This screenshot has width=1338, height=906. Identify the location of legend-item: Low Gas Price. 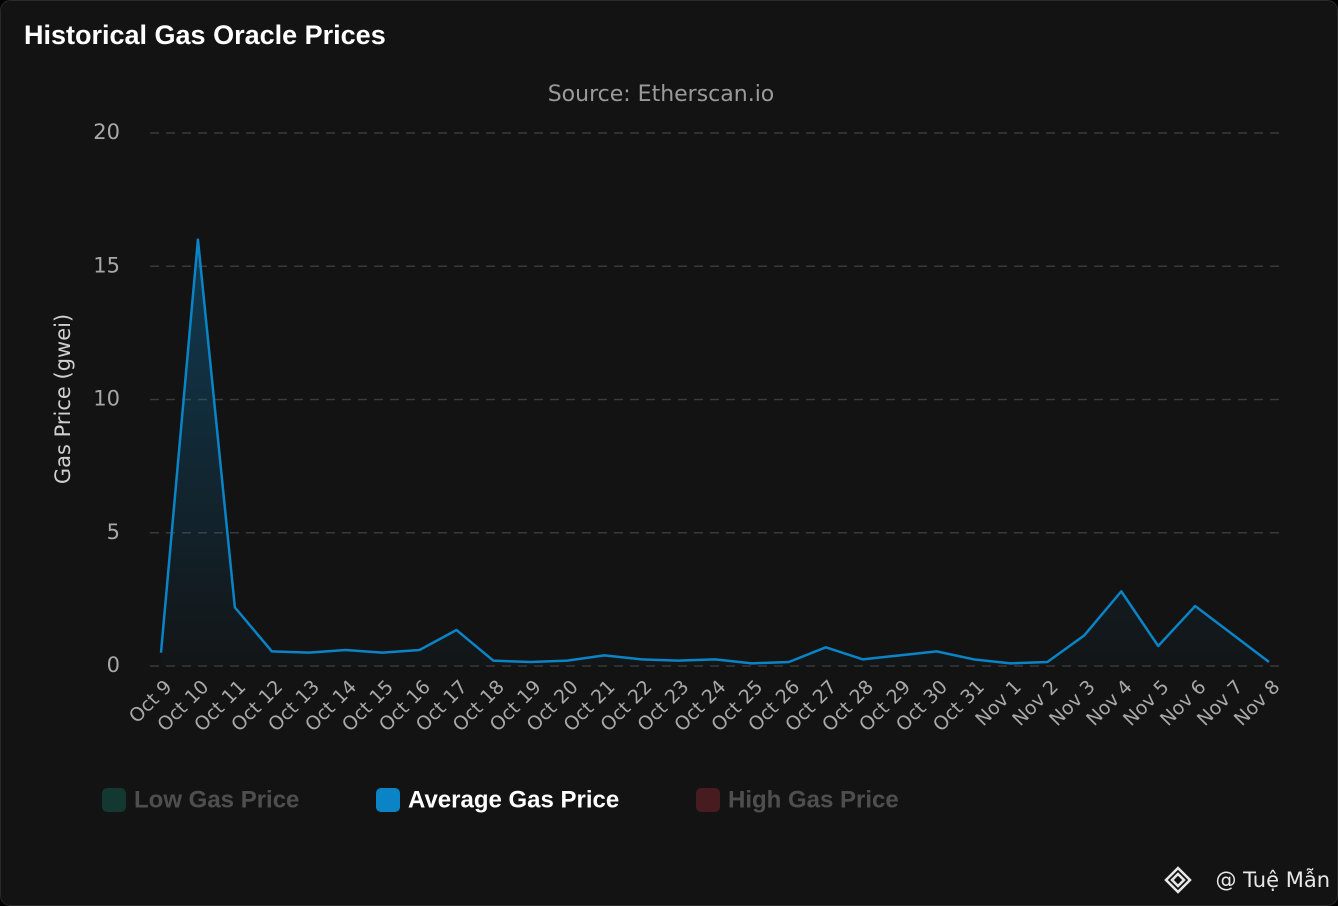
(200, 799).